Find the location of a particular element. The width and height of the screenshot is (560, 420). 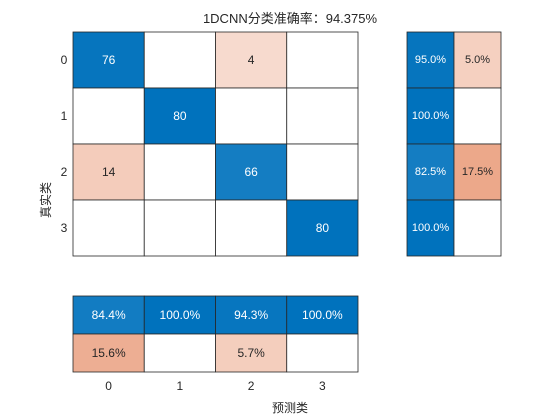

matrix-value-2-0: 14 is located at coordinates (109, 172).